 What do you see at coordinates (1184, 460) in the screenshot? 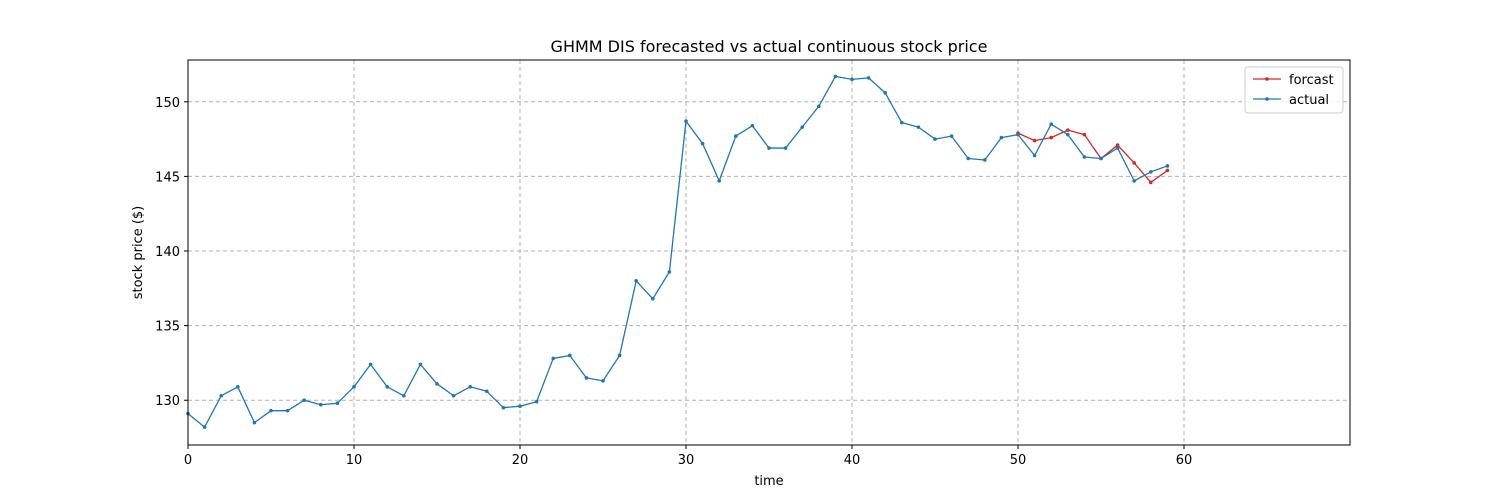
I see `x-tick-label: 60` at bounding box center [1184, 460].